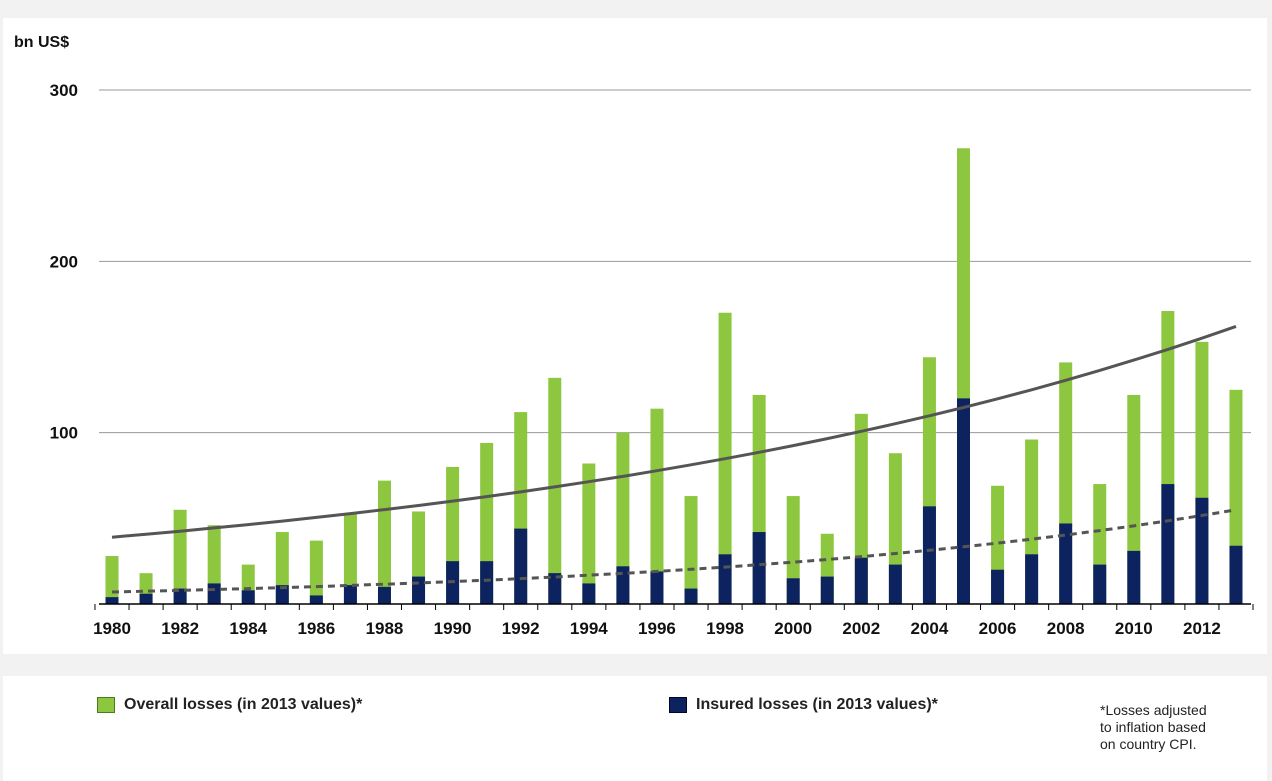 The height and width of the screenshot is (781, 1272). Describe the element at coordinates (1168, 544) in the screenshot. I see `bar-insured-2011` at that location.